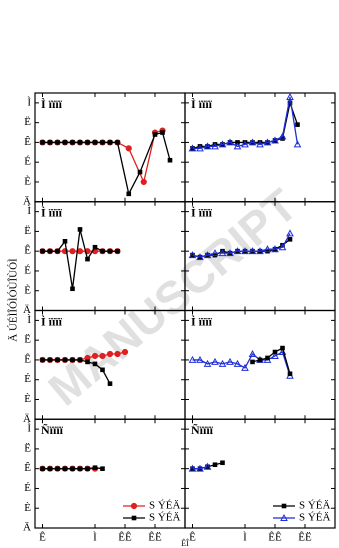  I want to click on y-axis-label: Ä ÚÉÌÎÓÌÓÙÎÙÓÌ, so click(14, 300).